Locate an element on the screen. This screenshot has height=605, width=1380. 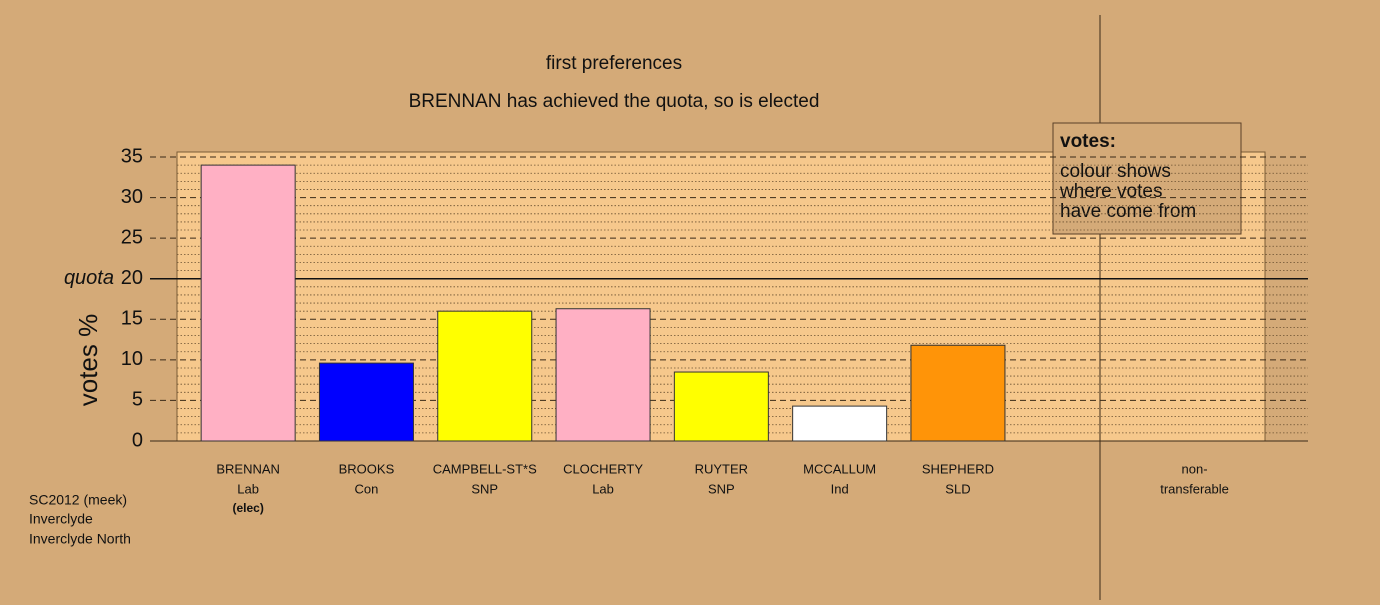
x-tick-label: CAMPBELL-ST*S is located at coordinates (485, 468).